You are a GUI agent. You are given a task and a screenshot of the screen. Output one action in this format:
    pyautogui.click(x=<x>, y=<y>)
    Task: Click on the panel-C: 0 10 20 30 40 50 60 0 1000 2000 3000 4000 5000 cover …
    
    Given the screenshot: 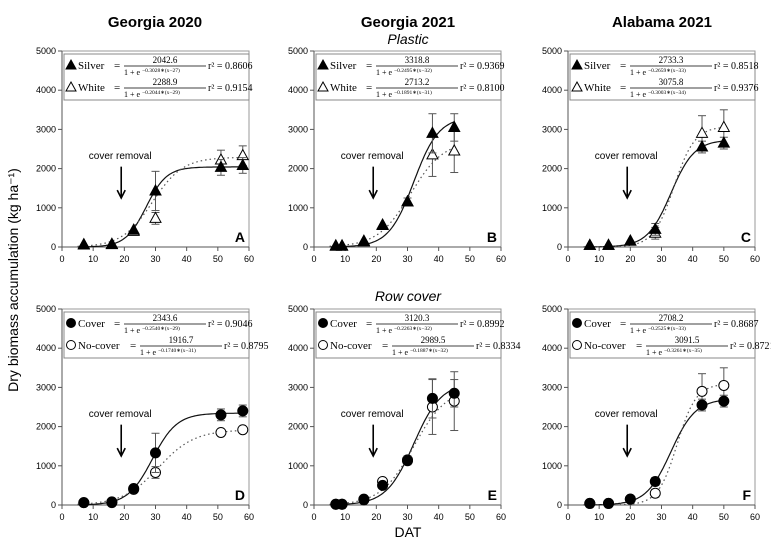 What is the action you would take?
    pyautogui.click(x=651, y=155)
    